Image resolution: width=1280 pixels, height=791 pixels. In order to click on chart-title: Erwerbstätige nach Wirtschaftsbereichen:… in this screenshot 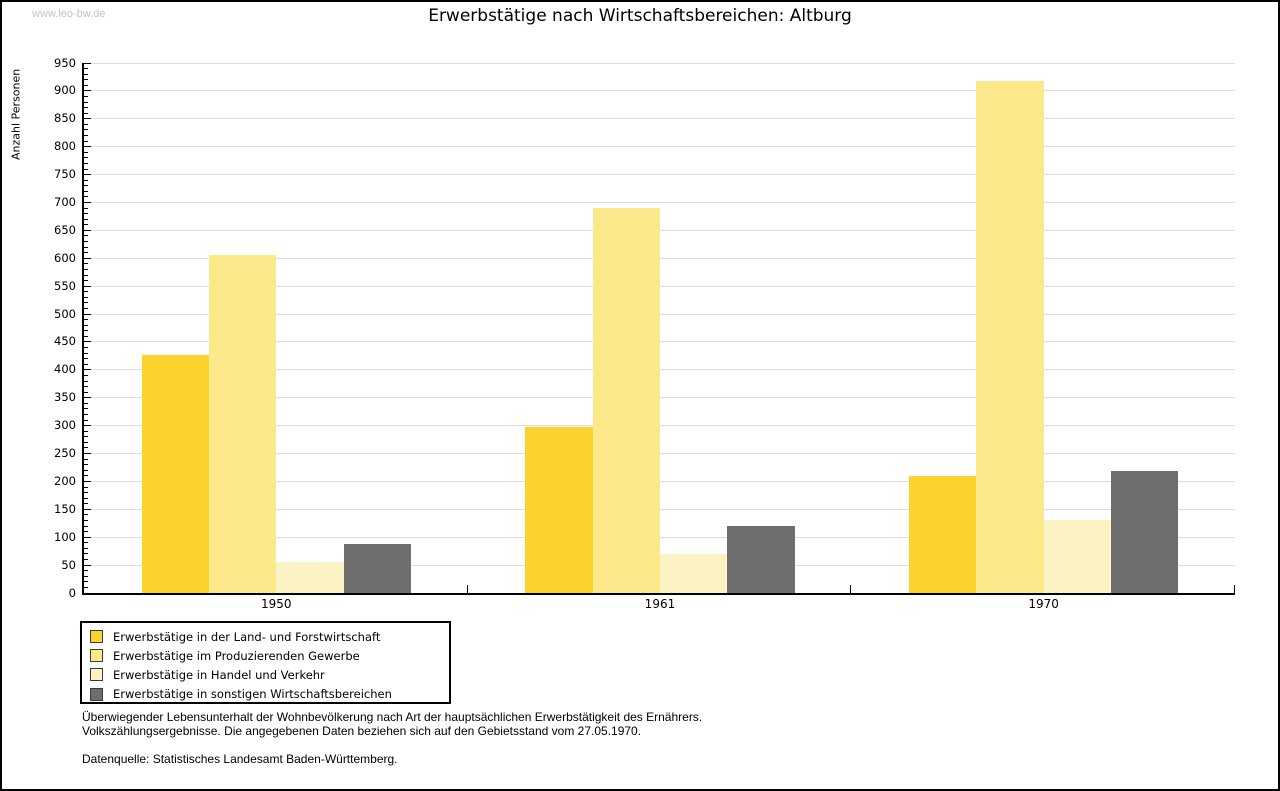, I will do `click(640, 16)`.